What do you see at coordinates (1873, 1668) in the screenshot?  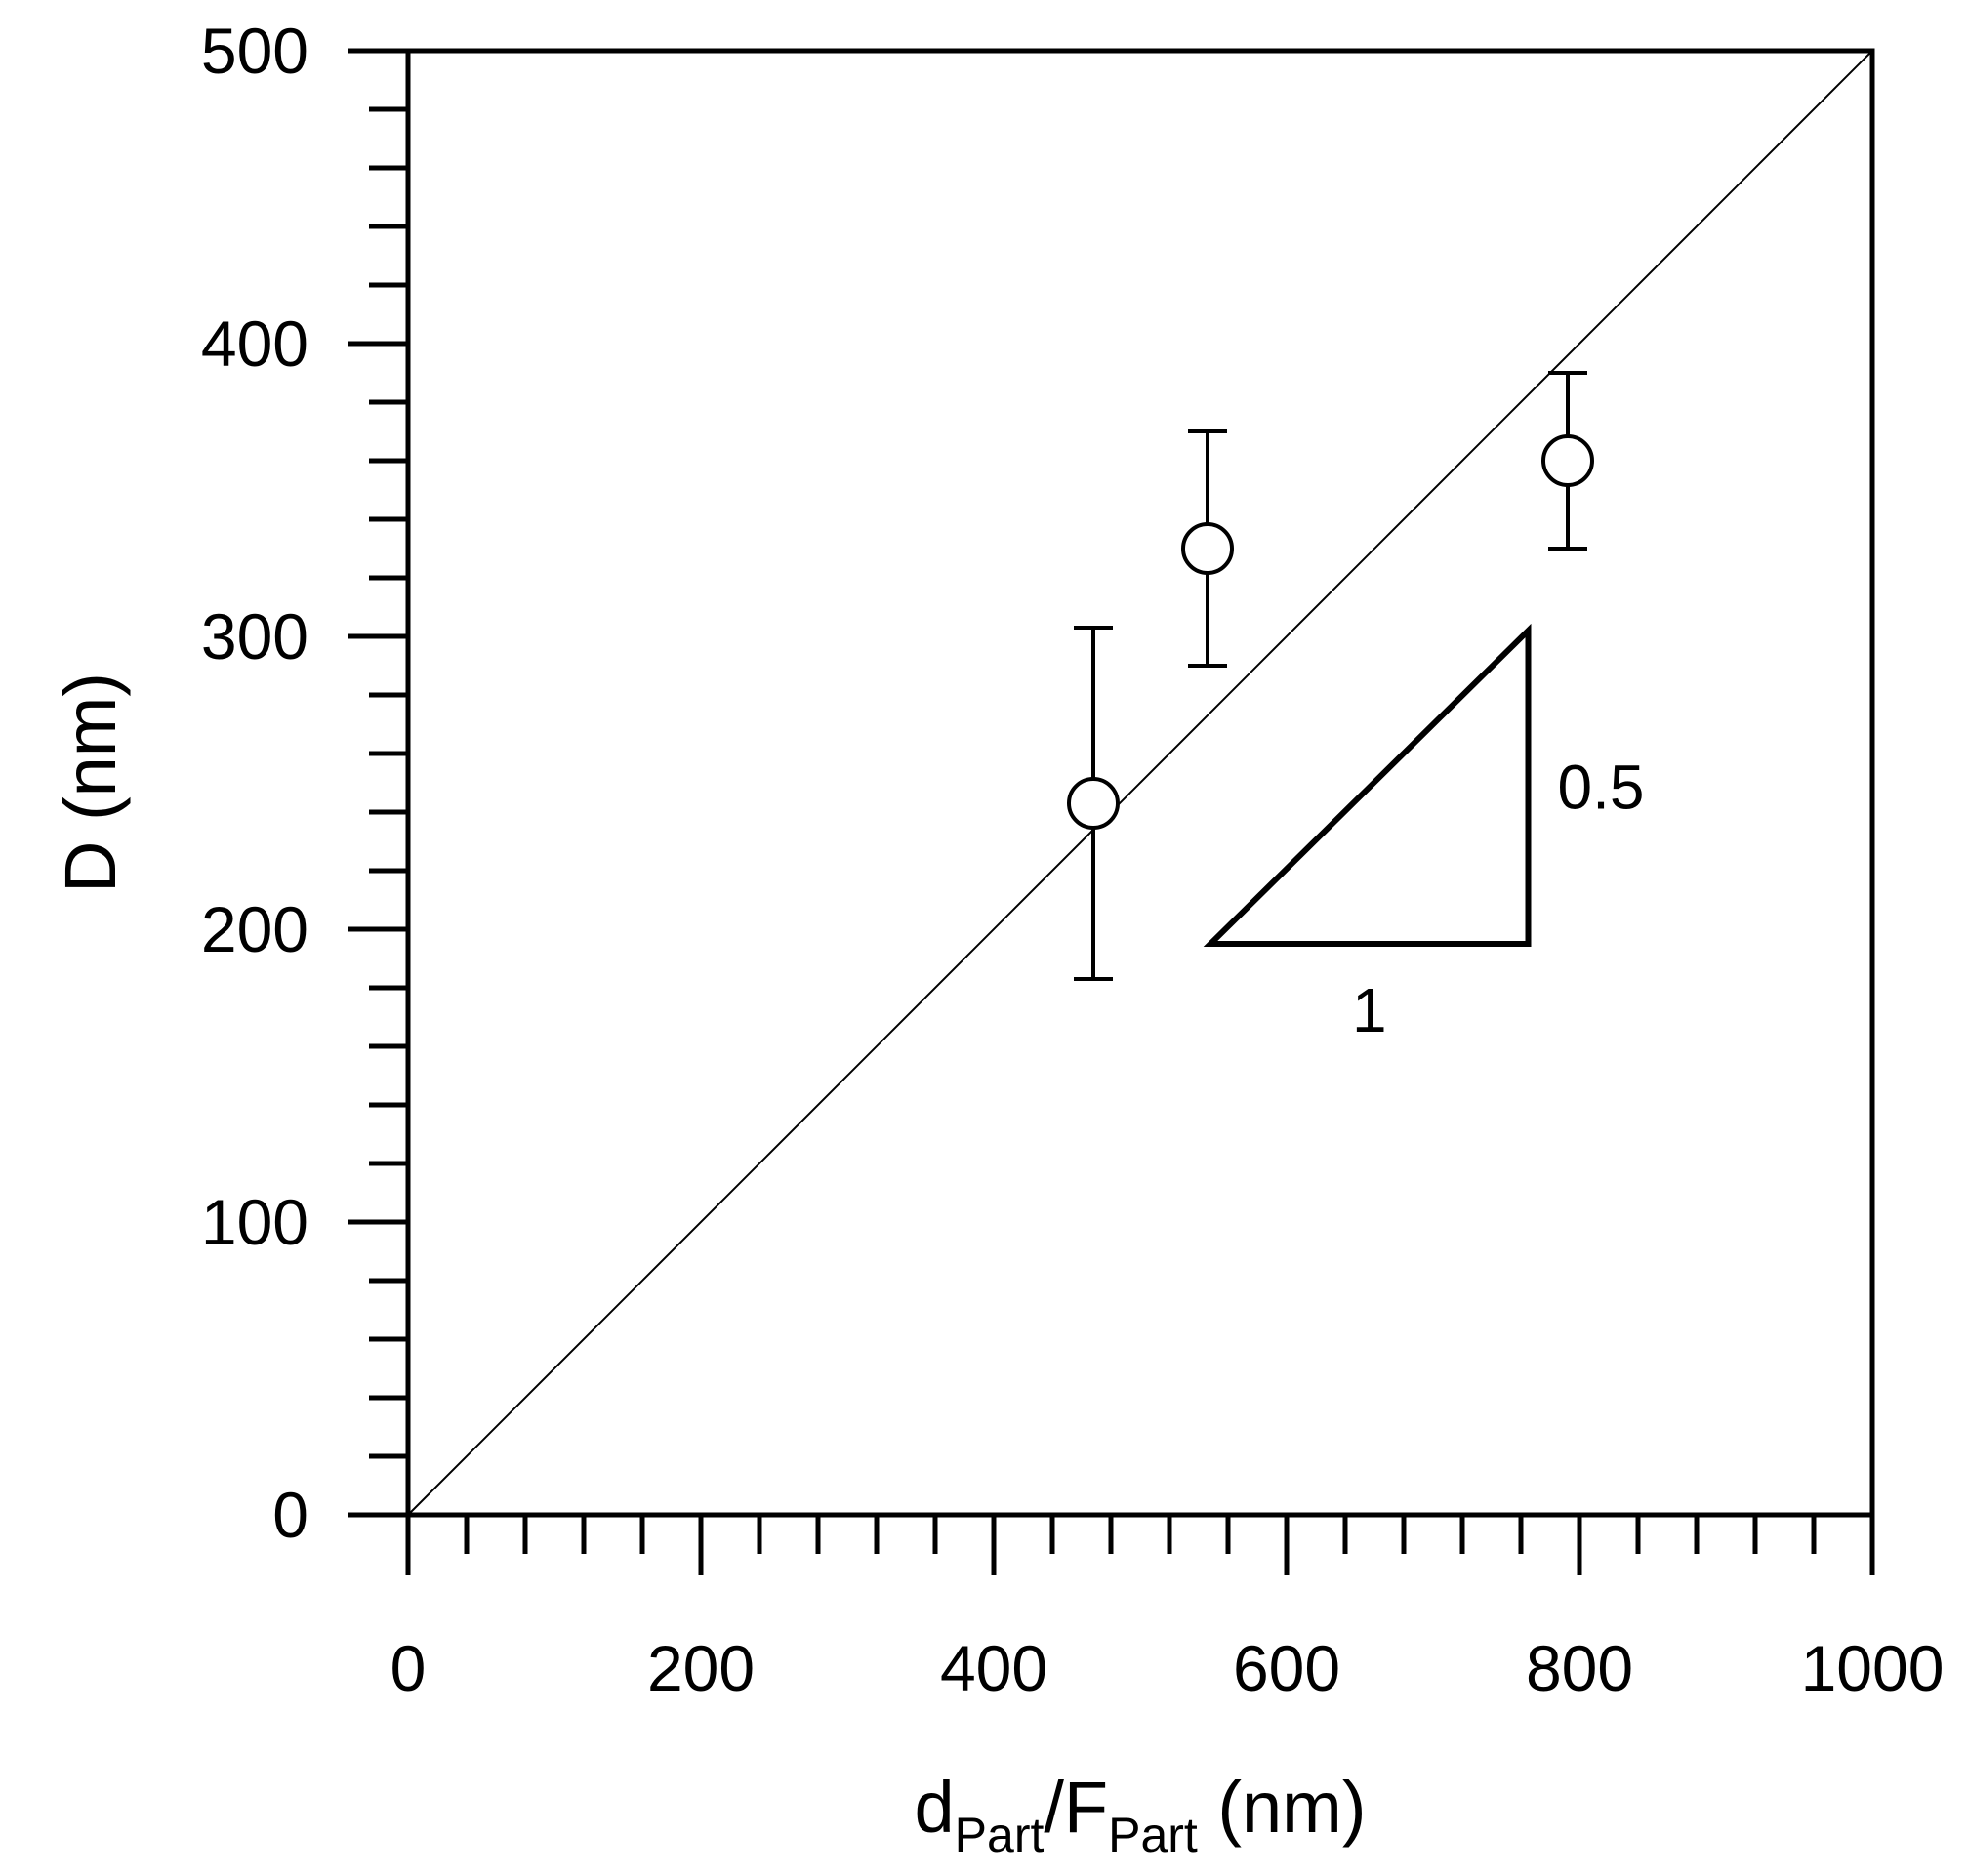 I see `x-tick-label: 1000` at bounding box center [1873, 1668].